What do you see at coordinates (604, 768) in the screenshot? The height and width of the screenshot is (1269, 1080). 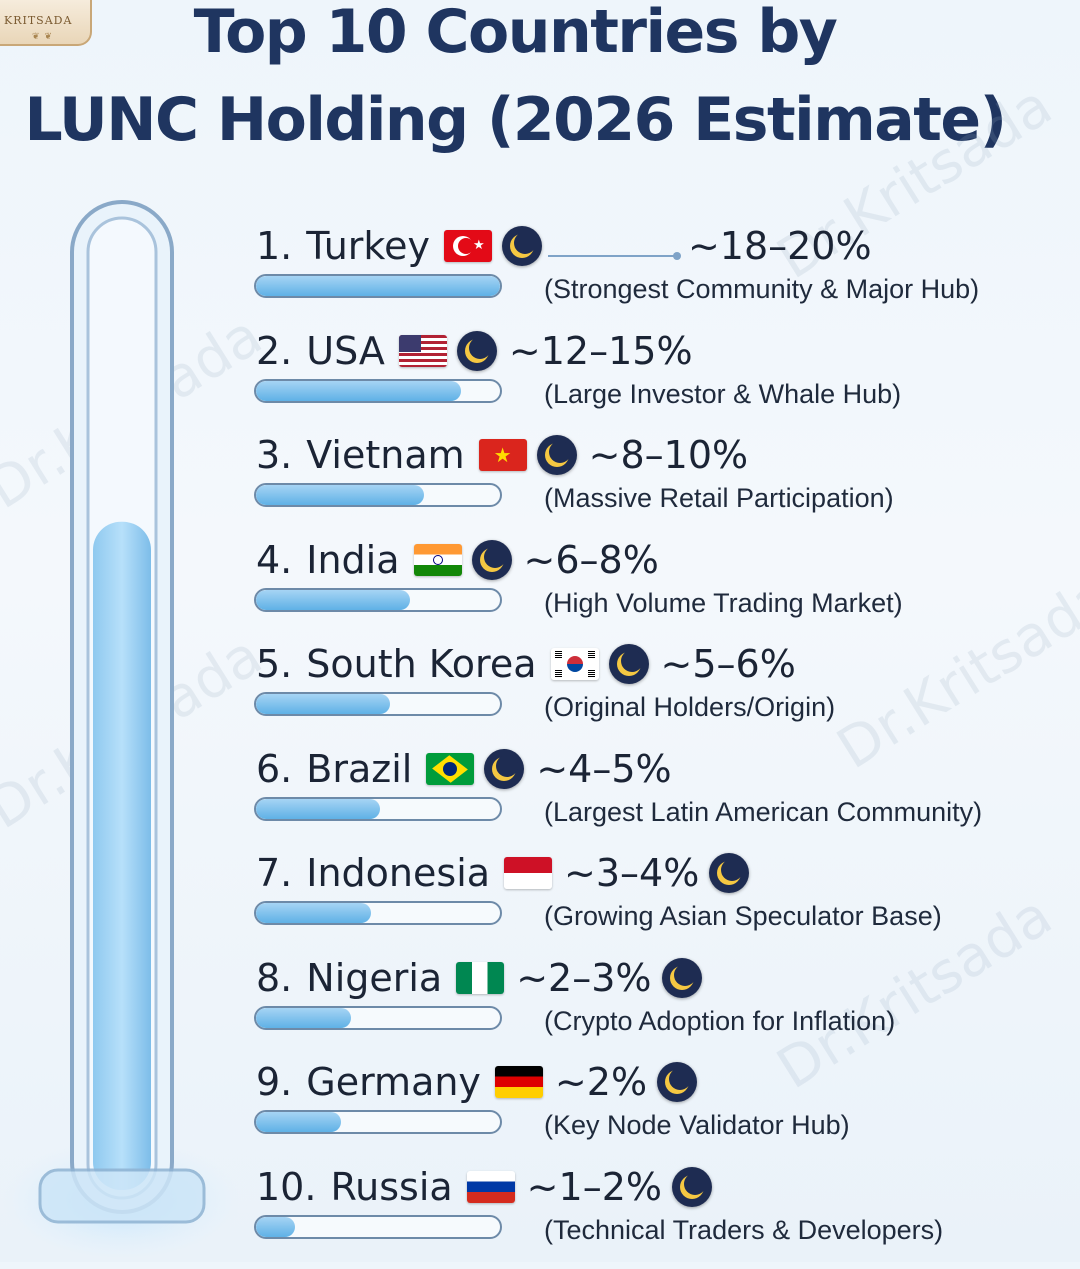 I see `percentage-label: ~4–5%` at bounding box center [604, 768].